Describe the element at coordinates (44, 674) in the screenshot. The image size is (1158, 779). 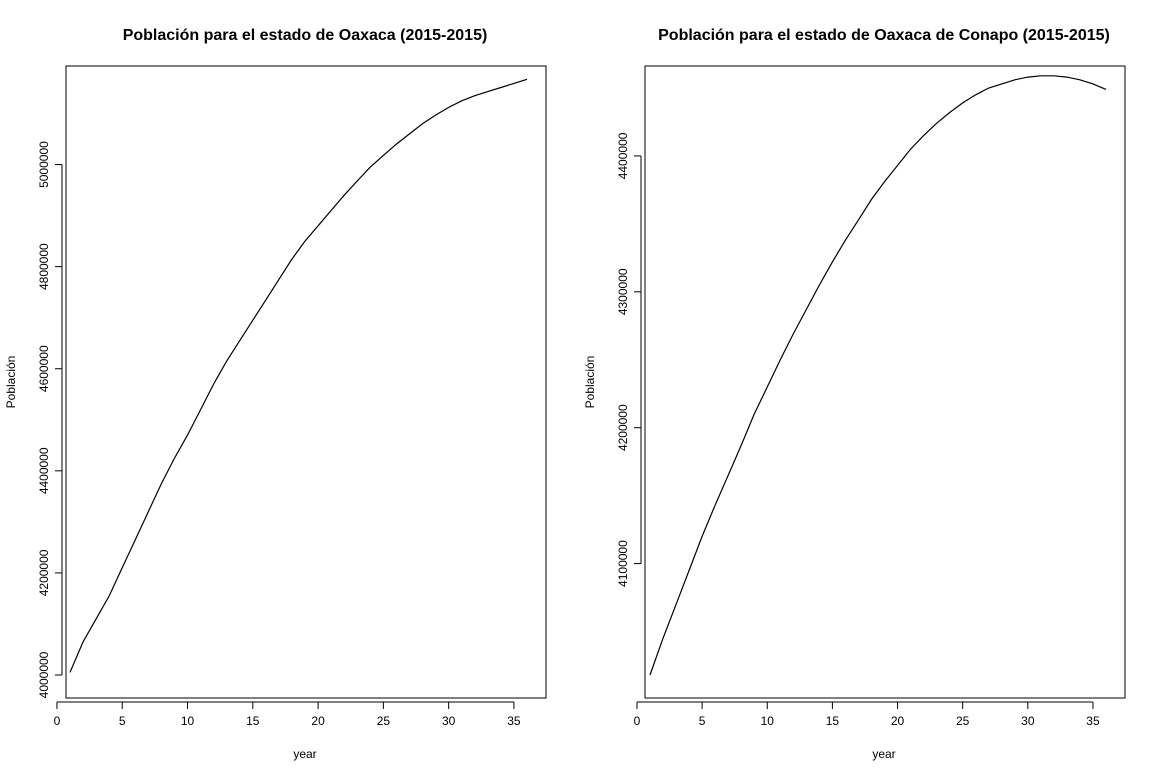
I see `y-tick-label: 4000000` at that location.